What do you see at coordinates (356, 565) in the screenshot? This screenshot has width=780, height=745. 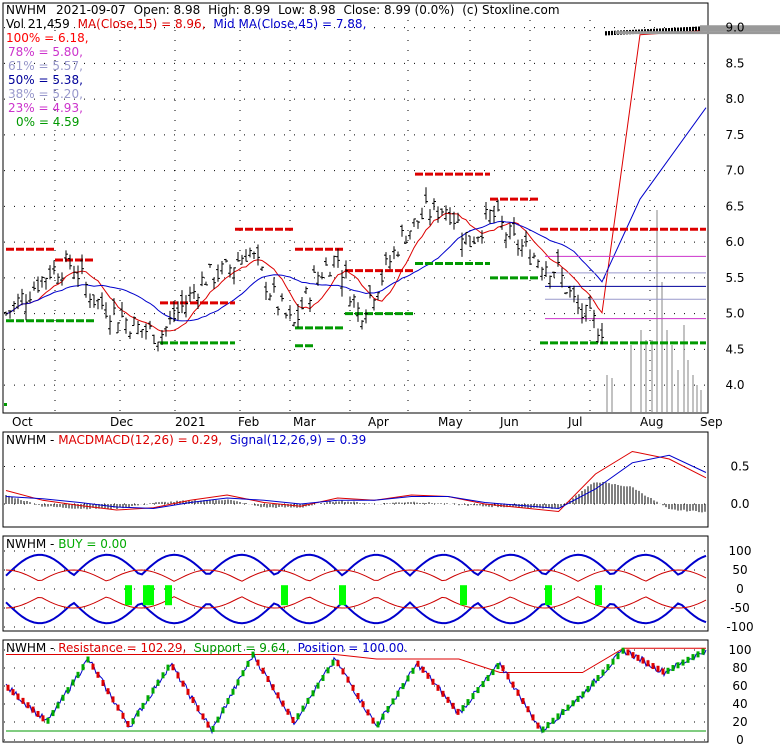 I see `buy-upper-band` at bounding box center [356, 565].